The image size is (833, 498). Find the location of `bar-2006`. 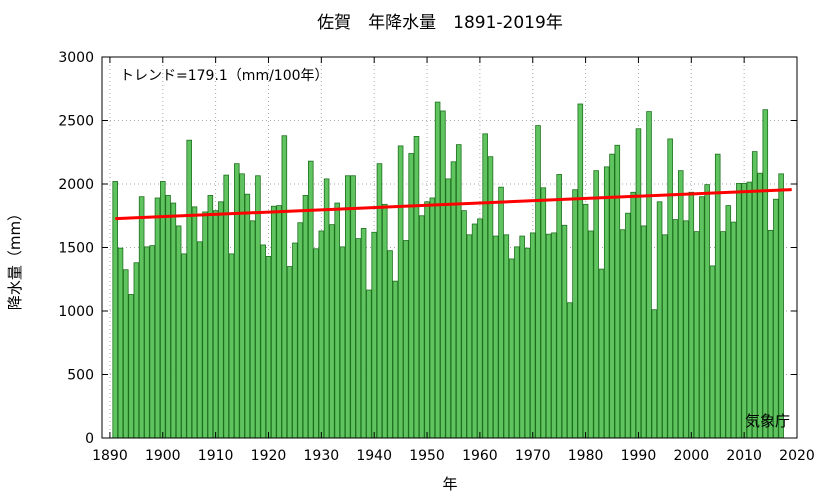

bar-2006 is located at coordinates (723, 335).